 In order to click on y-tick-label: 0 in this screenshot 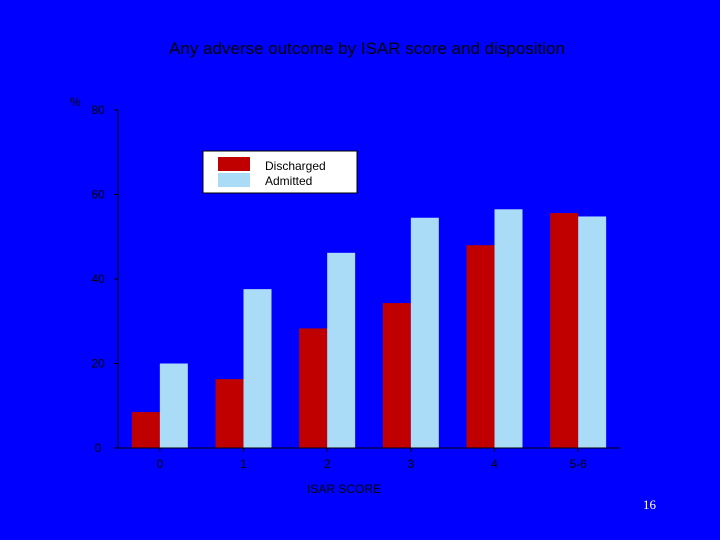, I will do `click(98, 448)`.